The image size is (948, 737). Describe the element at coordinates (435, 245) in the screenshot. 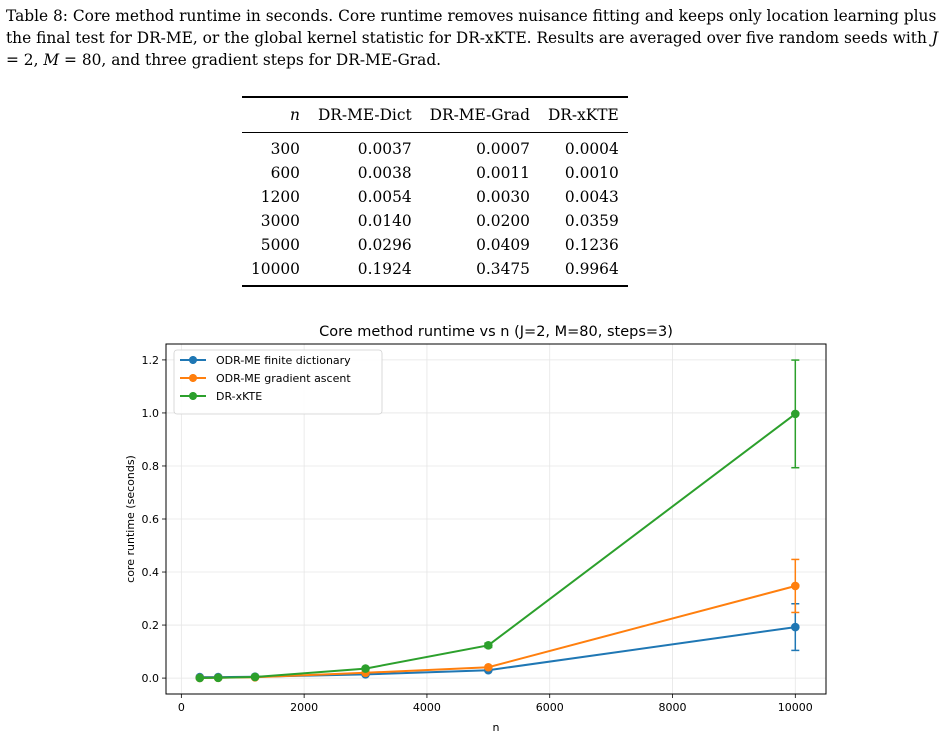

I see `table-row: 5000 0.0296 0.0409 0.1236` at that location.